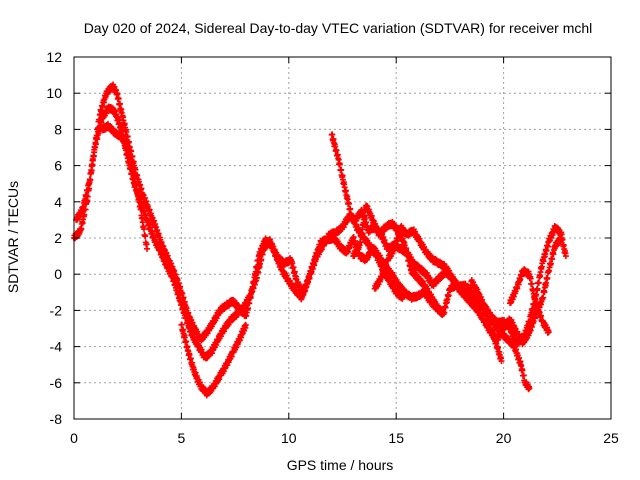 Image resolution: width=640 pixels, height=480 pixels. Describe the element at coordinates (504, 438) in the screenshot. I see `x-tick-label: 20` at that location.